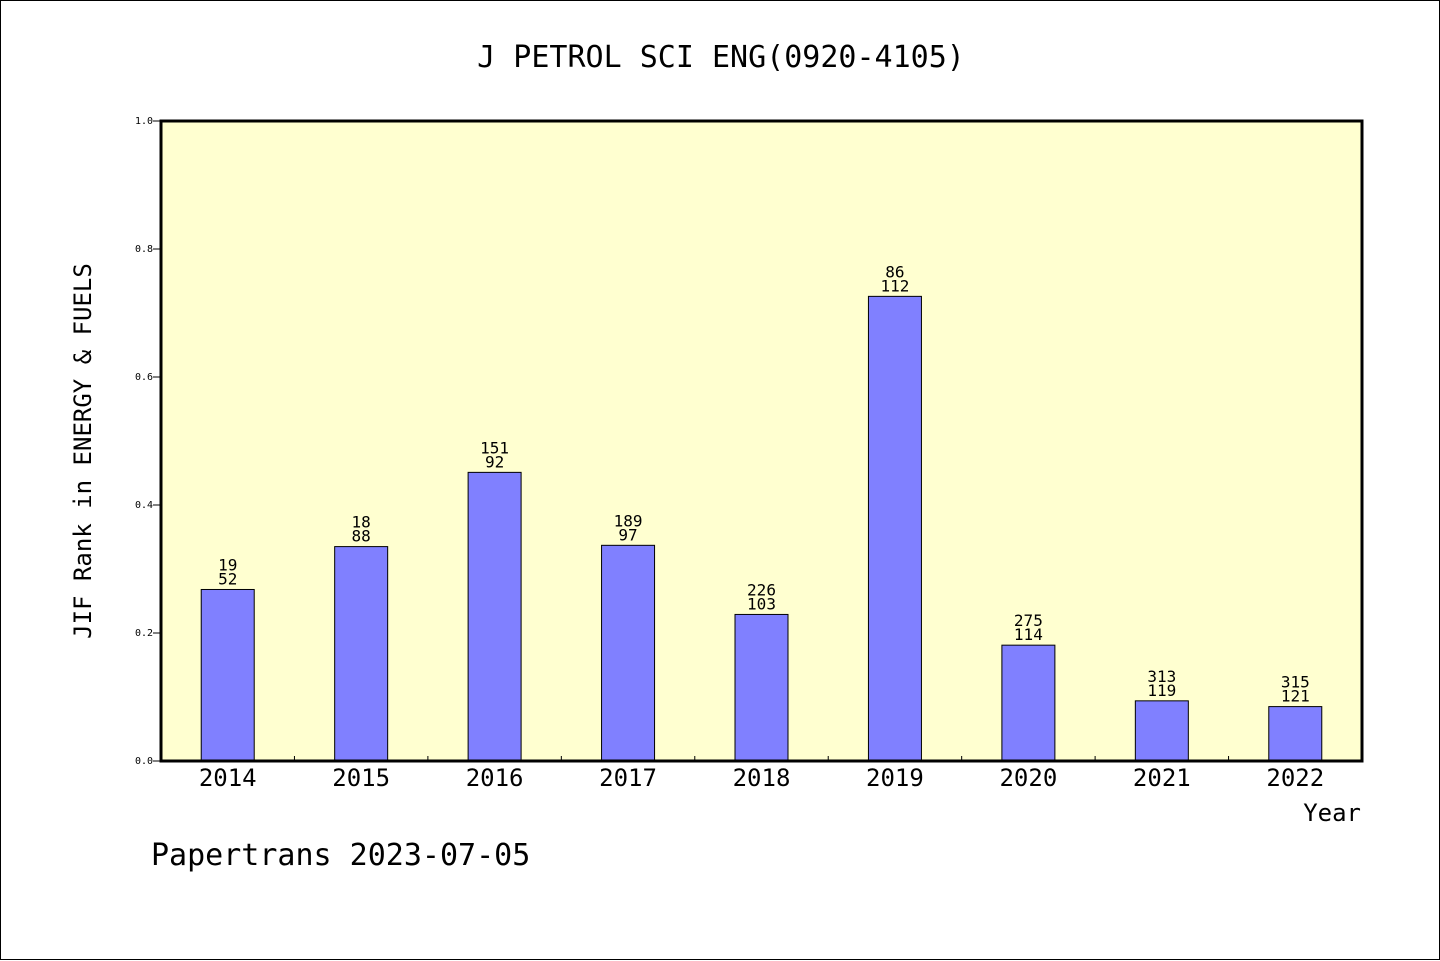 This screenshot has width=1440, height=961. I want to click on bar-label-bottom: 114, so click(1028, 634).